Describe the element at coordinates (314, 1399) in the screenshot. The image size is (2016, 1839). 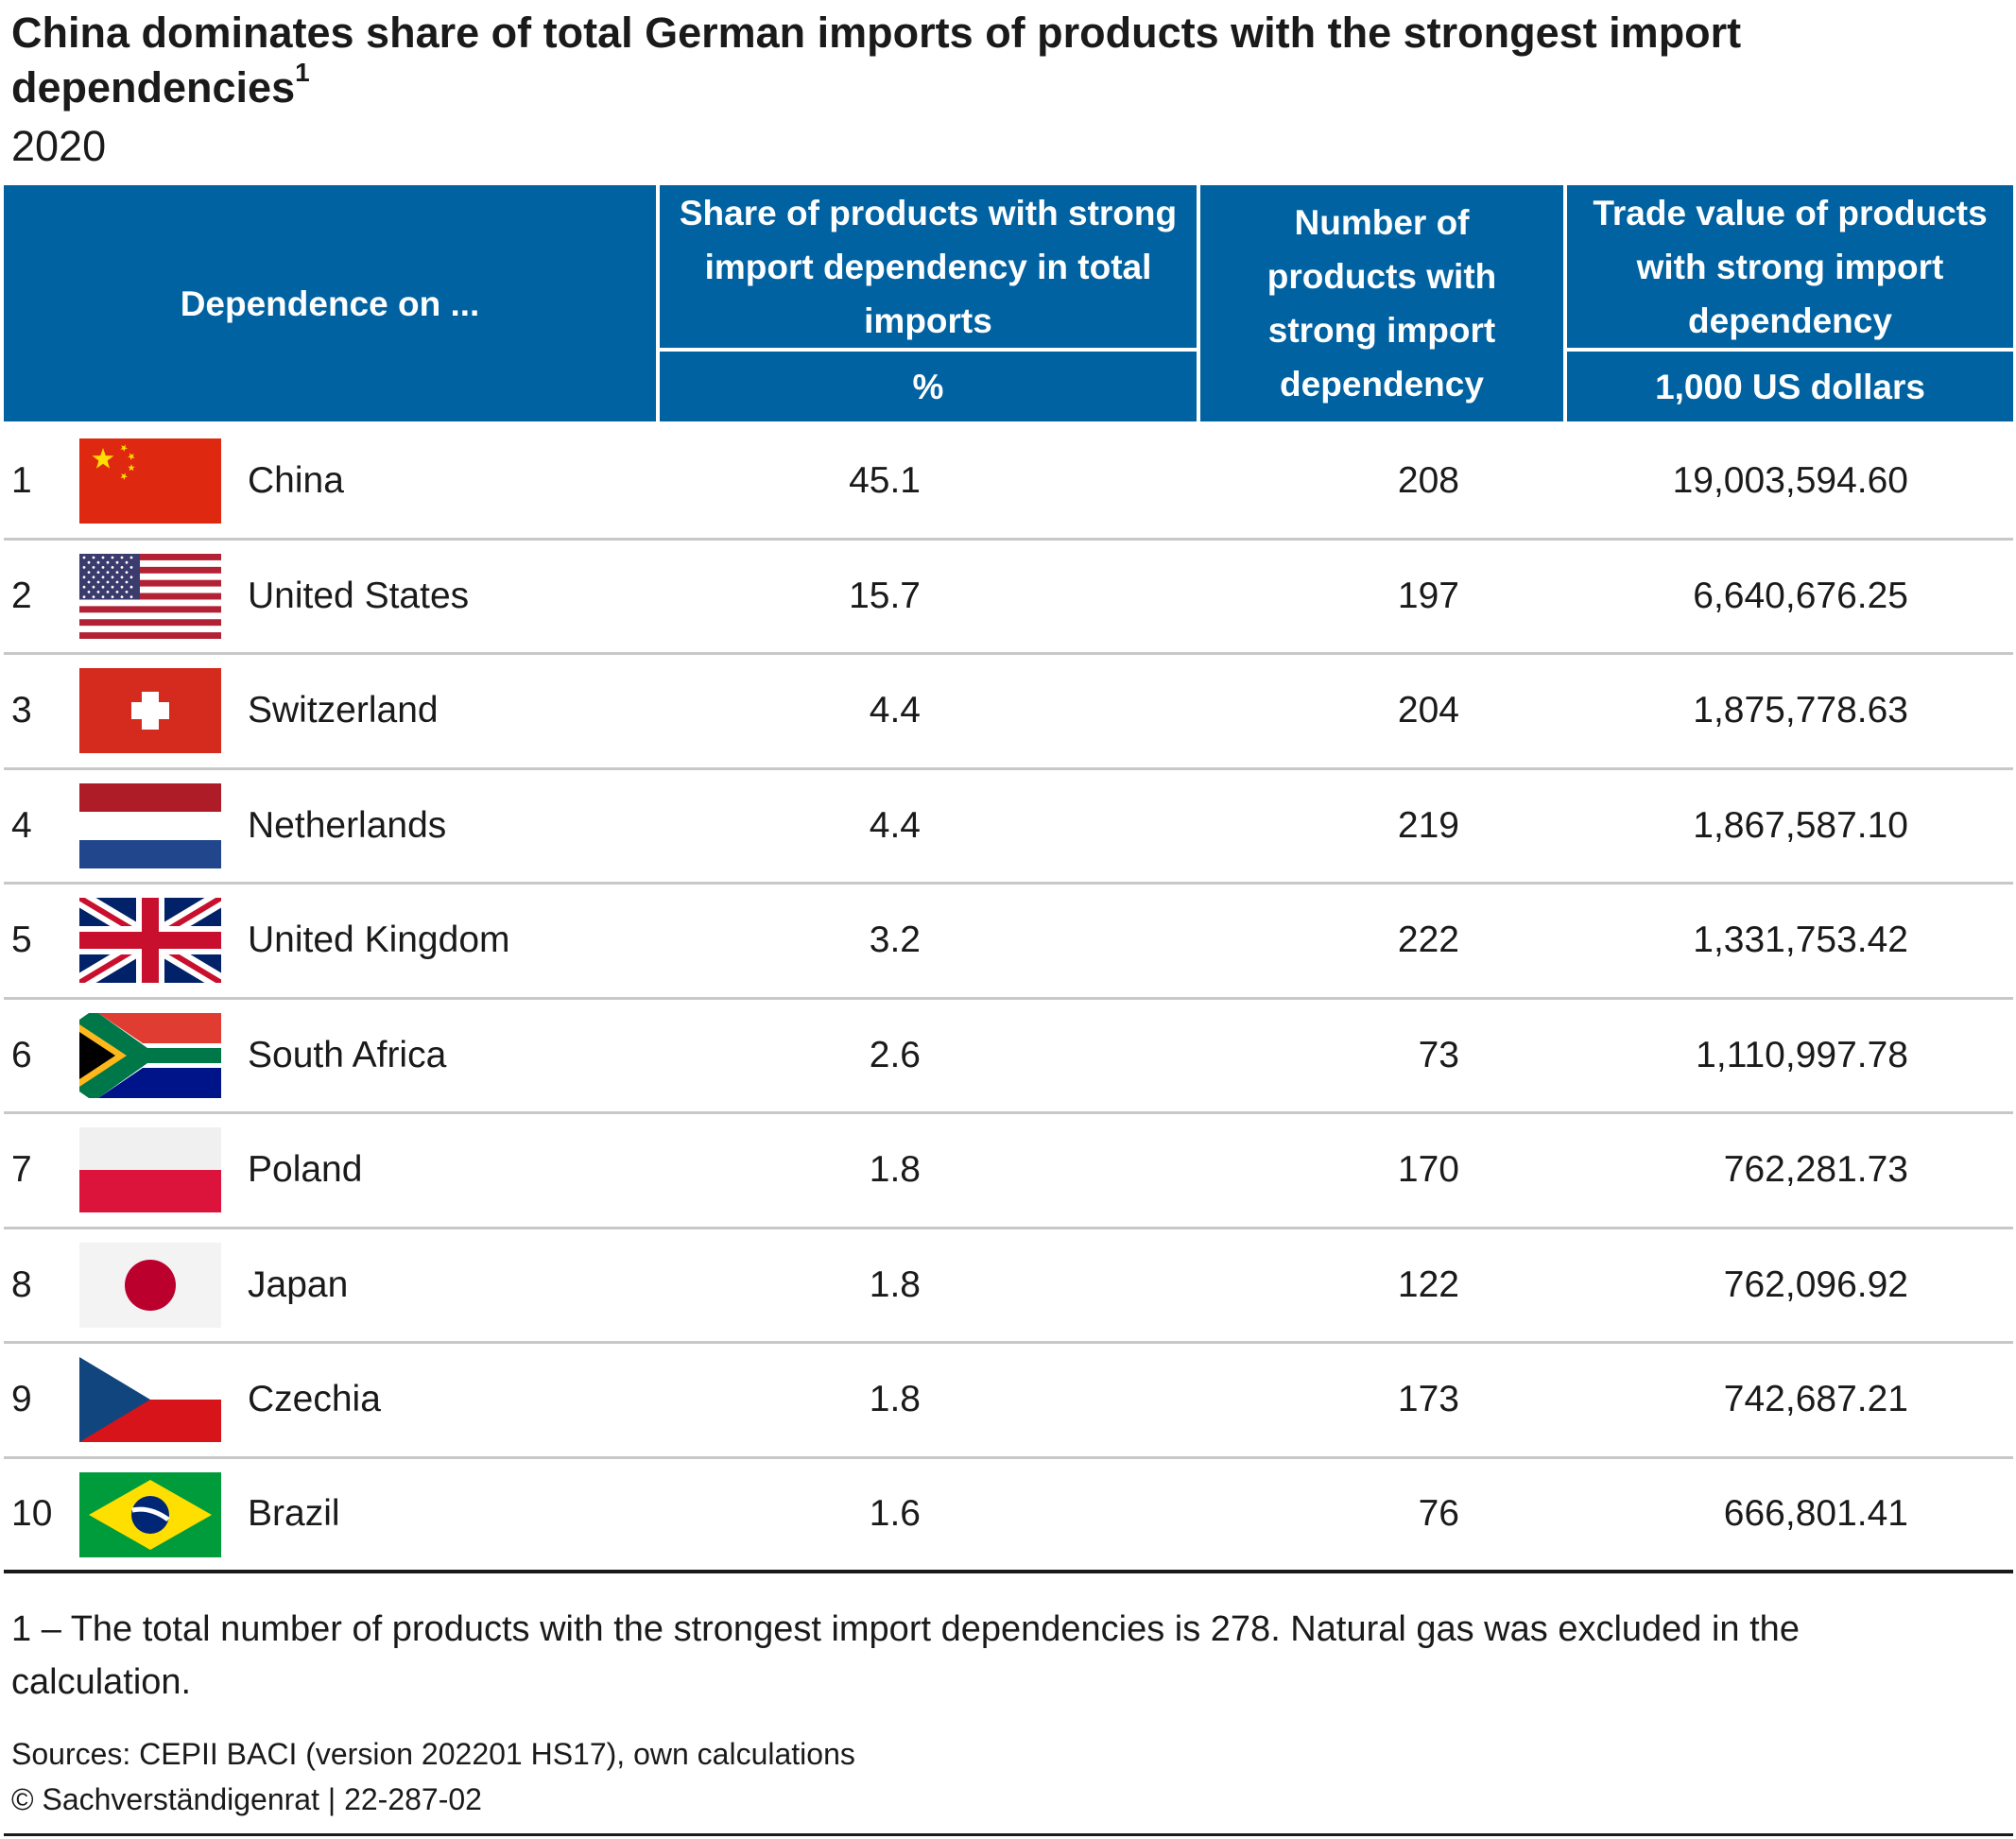
I see `row-country: Czechia` at that location.